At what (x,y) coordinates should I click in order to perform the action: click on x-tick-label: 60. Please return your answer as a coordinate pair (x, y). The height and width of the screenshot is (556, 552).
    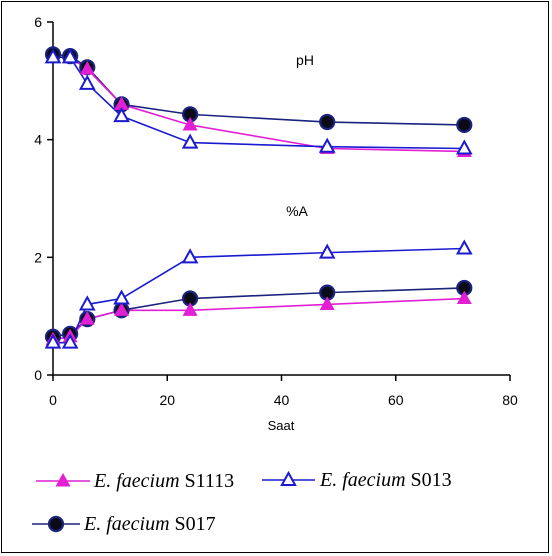
    Looking at the image, I should click on (396, 400).